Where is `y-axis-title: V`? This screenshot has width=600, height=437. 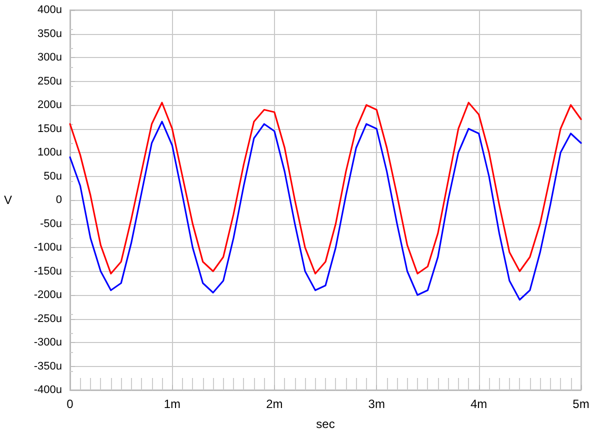 y-axis-title: V is located at coordinates (8, 200).